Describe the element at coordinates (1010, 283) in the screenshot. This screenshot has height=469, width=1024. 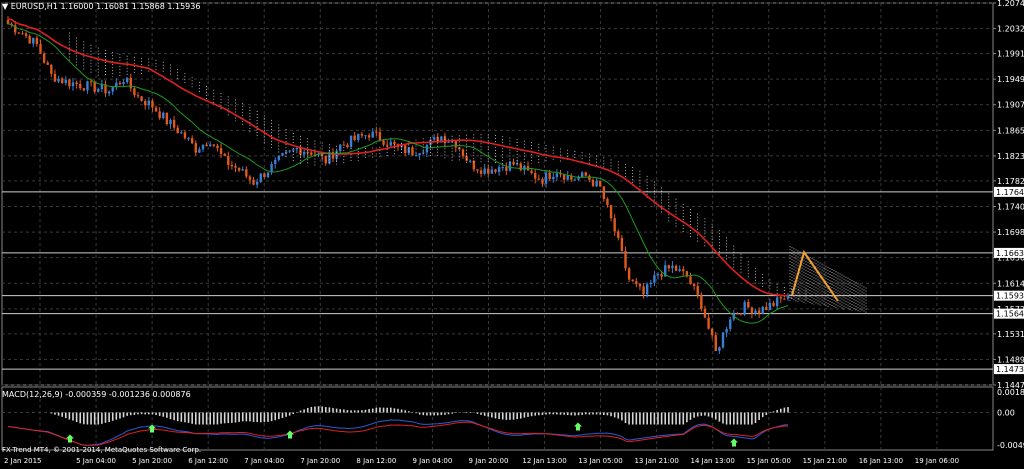
I see `y-tick-label: 1.16140` at that location.